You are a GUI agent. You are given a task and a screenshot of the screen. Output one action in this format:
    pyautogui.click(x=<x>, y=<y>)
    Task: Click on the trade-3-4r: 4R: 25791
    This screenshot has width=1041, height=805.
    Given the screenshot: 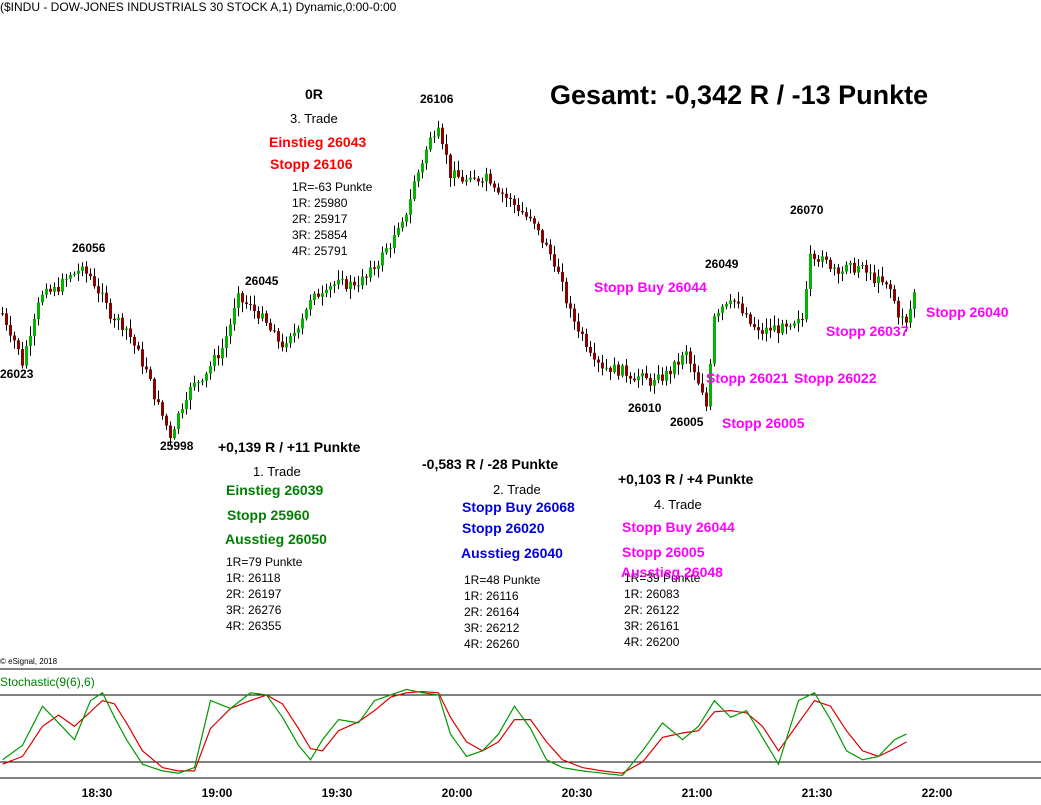 What is the action you would take?
    pyautogui.click(x=320, y=251)
    